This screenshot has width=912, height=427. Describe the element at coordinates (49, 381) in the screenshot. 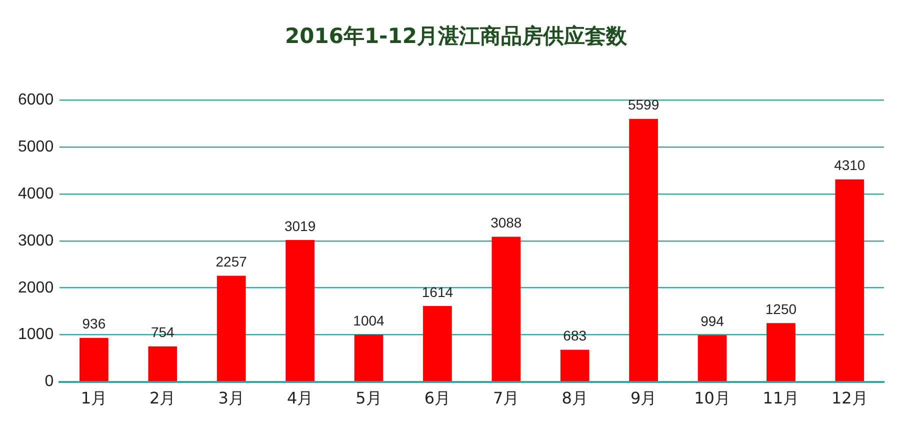

I see `y-tick-label: 0` at that location.